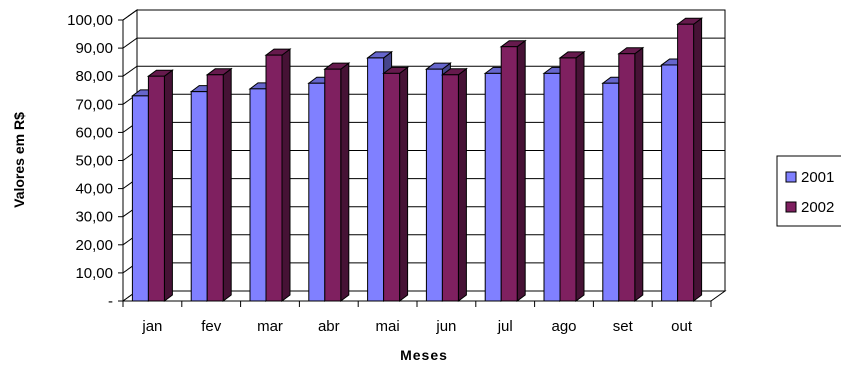 Image resolution: width=841 pixels, height=367 pixels. What do you see at coordinates (791, 177) in the screenshot?
I see `legend-swatch-2001` at bounding box center [791, 177].